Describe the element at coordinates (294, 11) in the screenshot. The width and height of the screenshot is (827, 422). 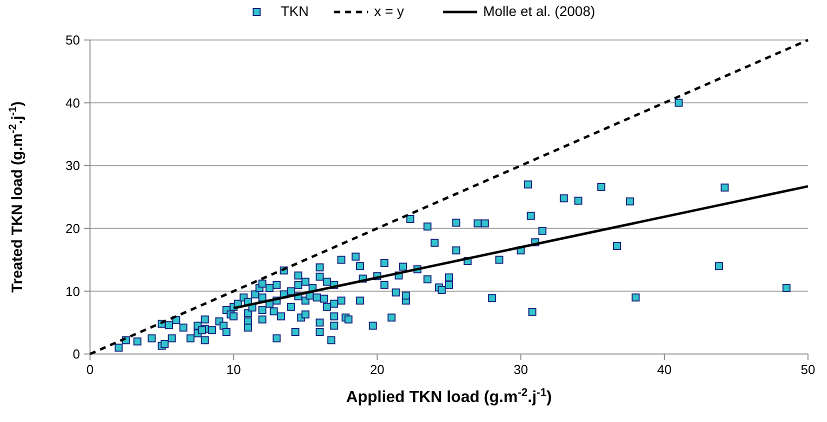
I see `legend-label: TKN` at that location.